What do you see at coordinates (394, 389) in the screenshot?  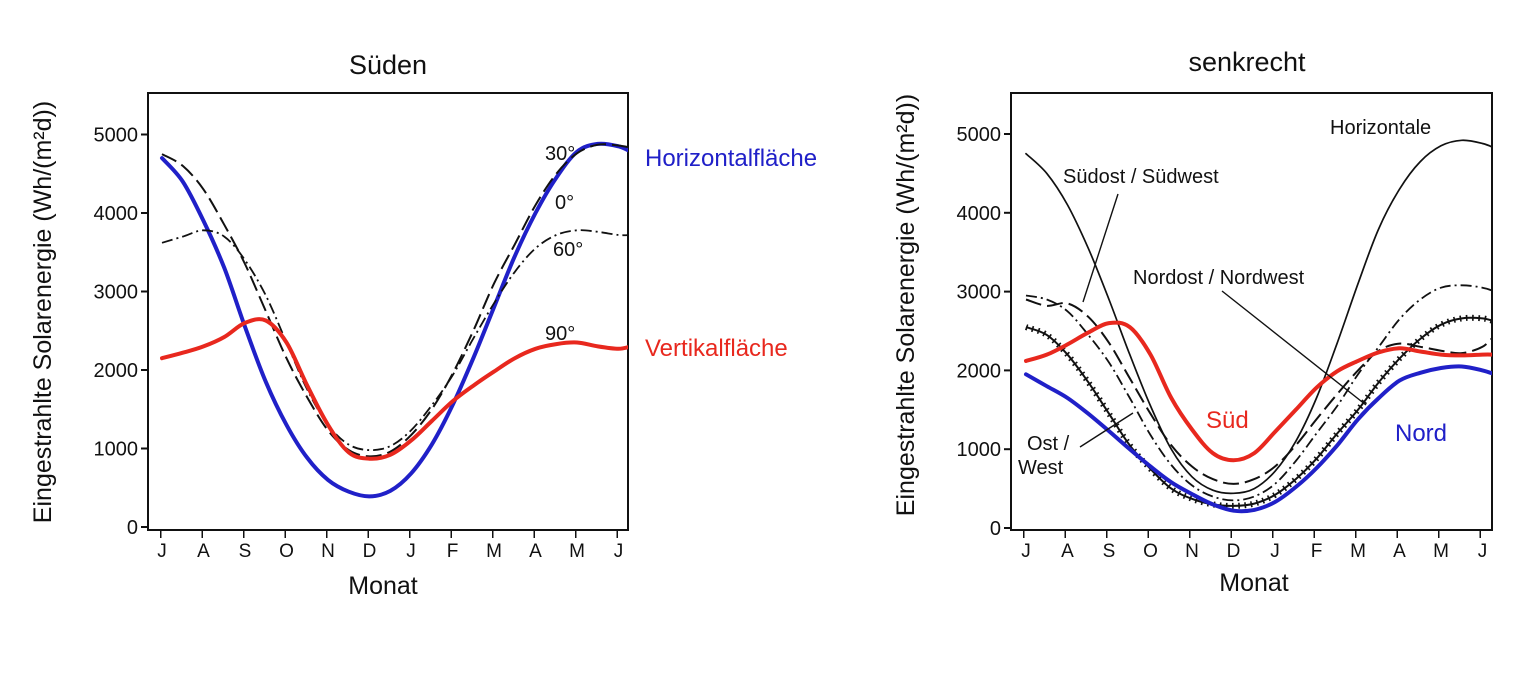 I see `series-line-vertikalfl-che` at bounding box center [394, 389].